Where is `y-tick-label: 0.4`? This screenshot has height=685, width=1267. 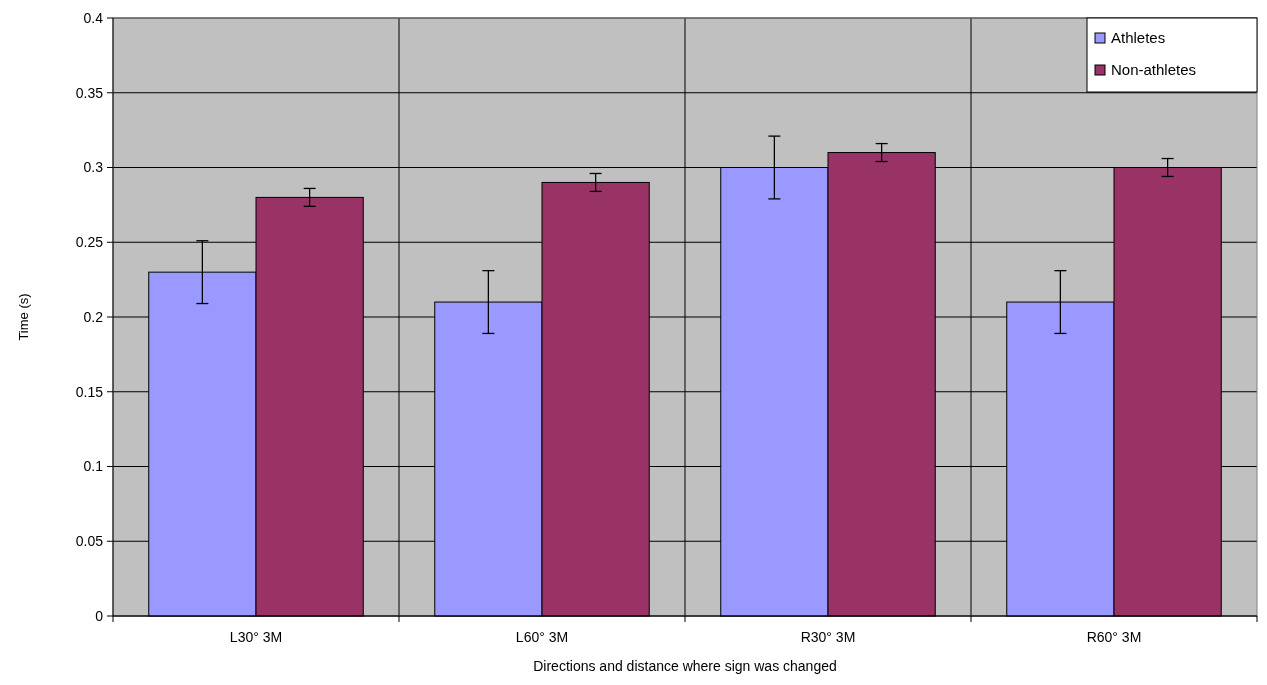
y-tick-label: 0.4 is located at coordinates (93, 17).